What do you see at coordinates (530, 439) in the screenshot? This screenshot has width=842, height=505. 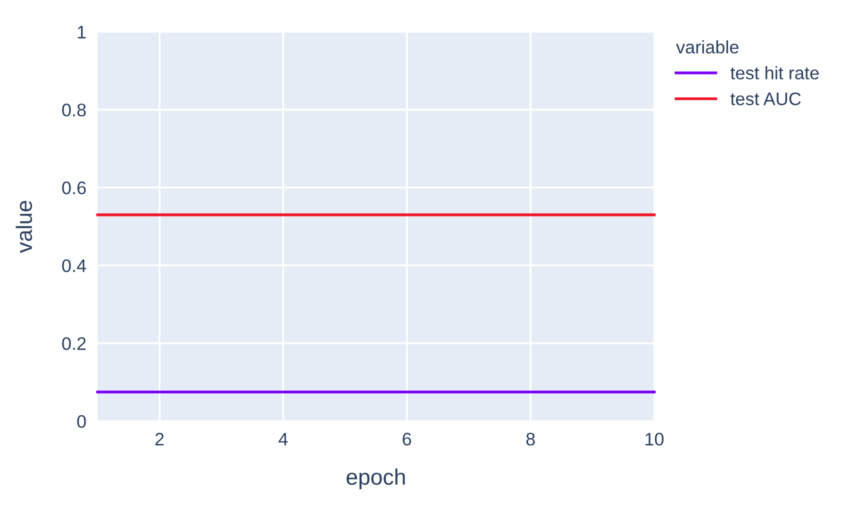 I see `x-tick-label: 8` at bounding box center [530, 439].